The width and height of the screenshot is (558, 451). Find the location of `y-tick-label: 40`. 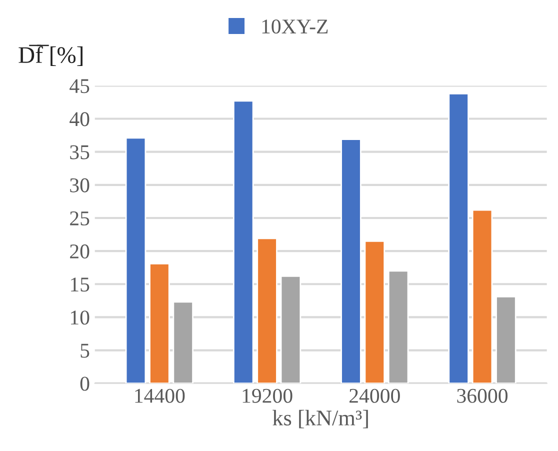

y-tick-label: 40 is located at coordinates (80, 119).